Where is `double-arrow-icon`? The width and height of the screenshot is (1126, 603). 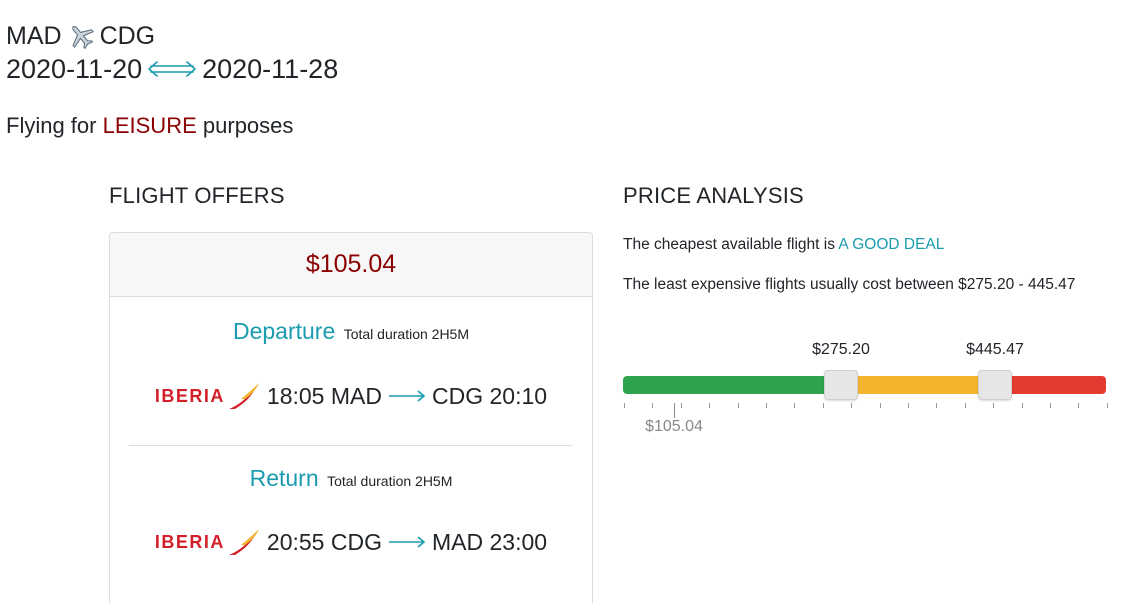 double-arrow-icon is located at coordinates (172, 69).